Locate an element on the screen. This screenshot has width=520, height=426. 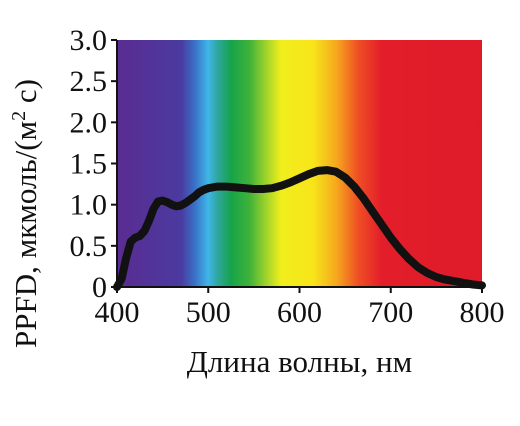
x-axis-title: Длина волны, нм is located at coordinates (299, 361).